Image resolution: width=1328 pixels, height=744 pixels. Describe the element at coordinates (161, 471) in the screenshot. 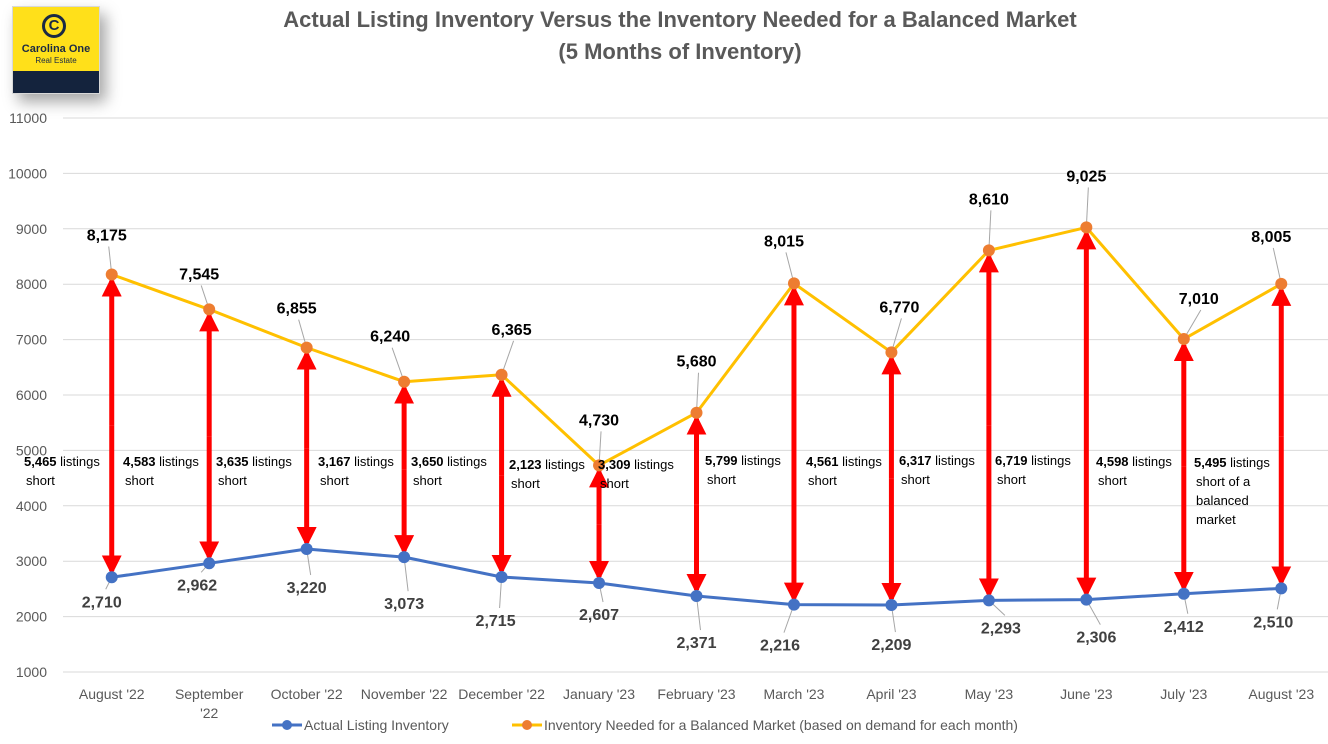

I see `shortfall-annotation: 4,583 listings short` at that location.